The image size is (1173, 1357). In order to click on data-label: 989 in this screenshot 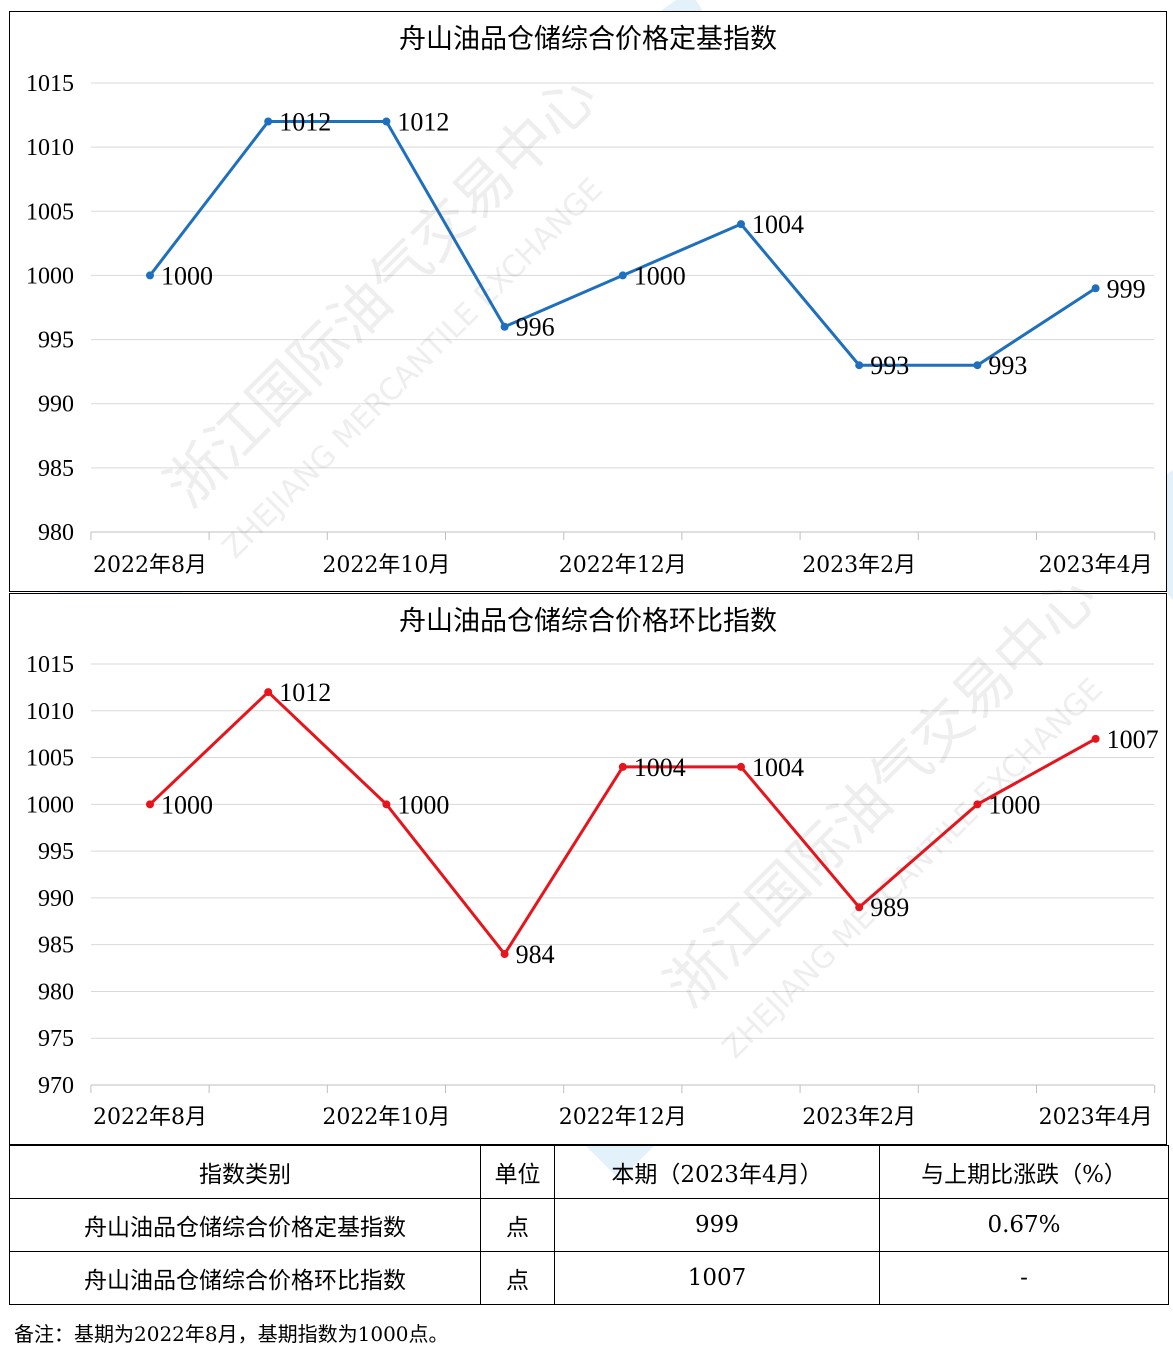, I will do `click(889, 907)`.